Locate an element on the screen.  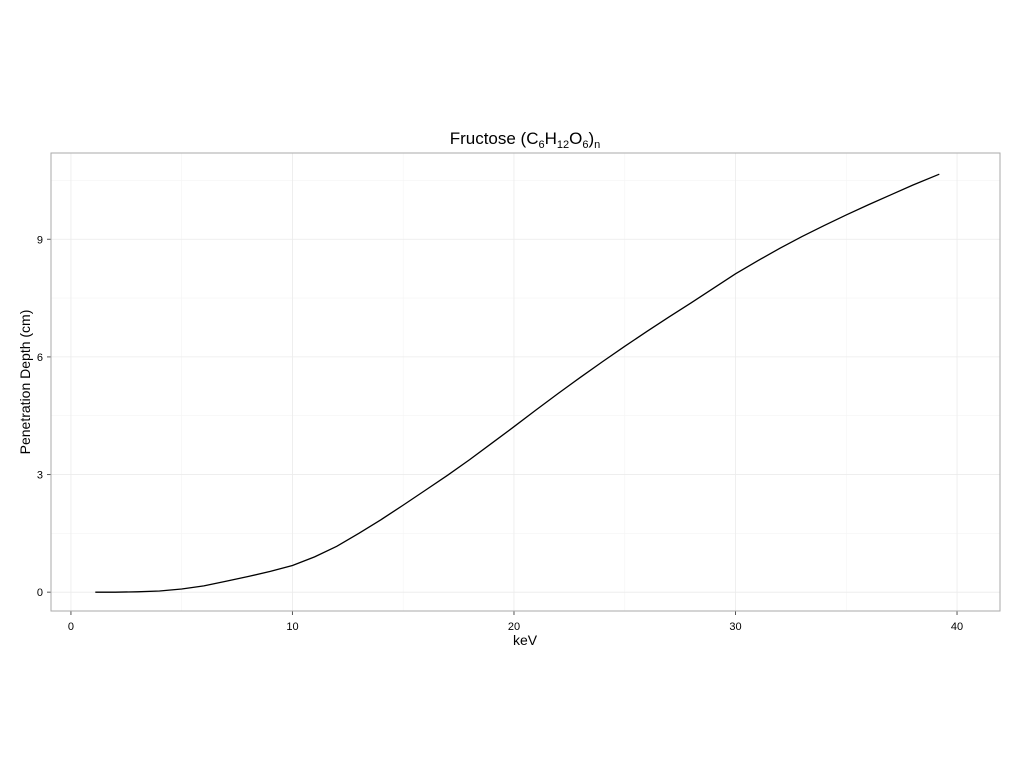
x-axis-label: keV is located at coordinates (525, 640).